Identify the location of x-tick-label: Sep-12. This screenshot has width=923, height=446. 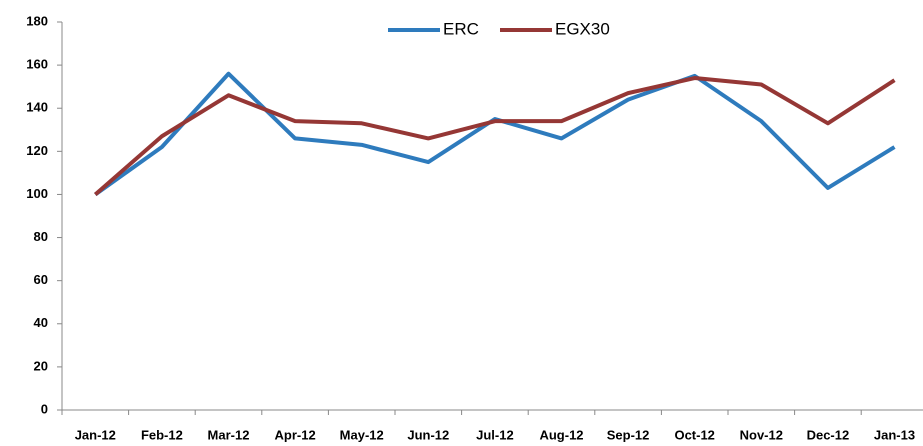
(628, 434).